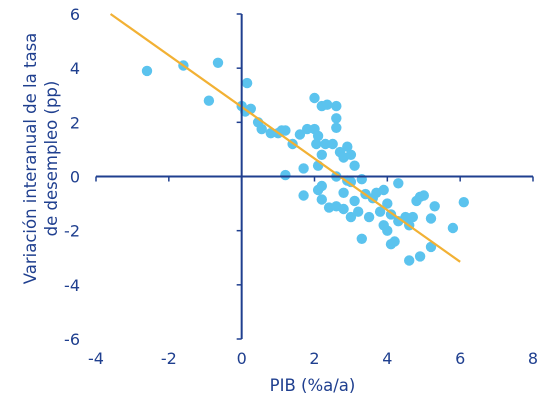 The image size is (543, 400). What do you see at coordinates (72, 339) in the screenshot?
I see `y-tick-label: -6` at bounding box center [72, 339].